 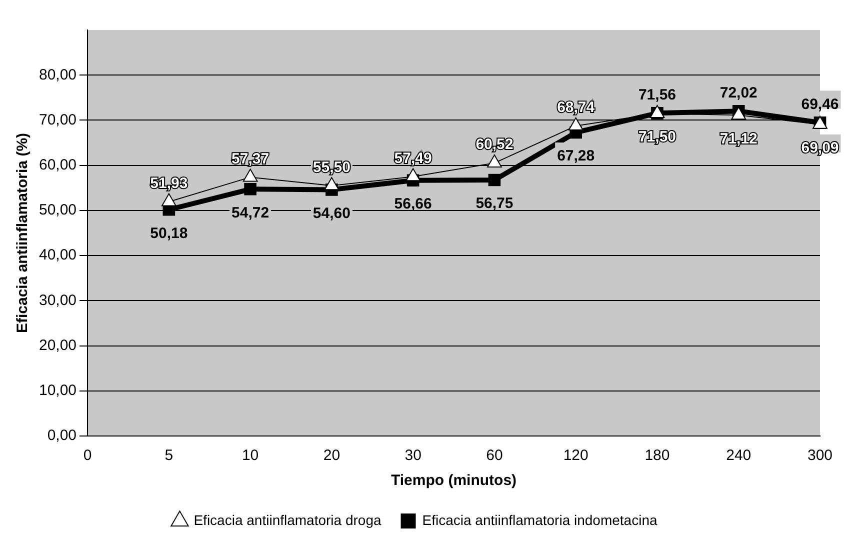 I want to click on y-tick-label: 10,00, so click(x=57, y=391).